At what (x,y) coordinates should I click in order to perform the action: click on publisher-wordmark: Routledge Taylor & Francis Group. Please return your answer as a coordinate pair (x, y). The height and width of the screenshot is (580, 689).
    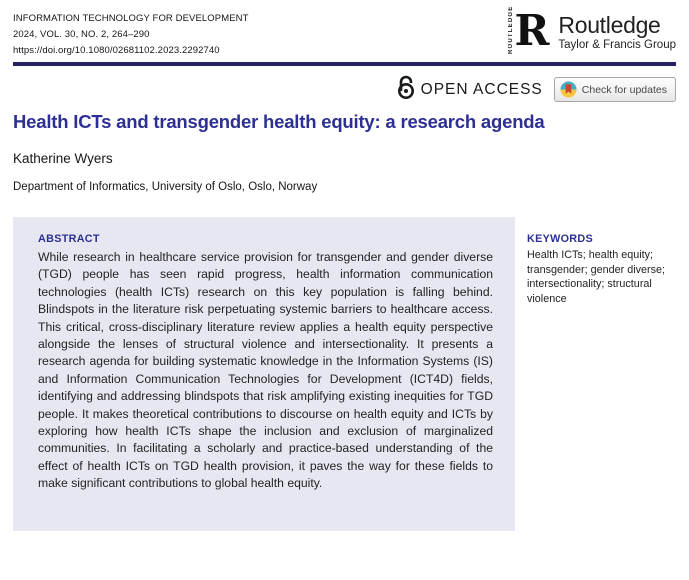
    Looking at the image, I should click on (617, 32).